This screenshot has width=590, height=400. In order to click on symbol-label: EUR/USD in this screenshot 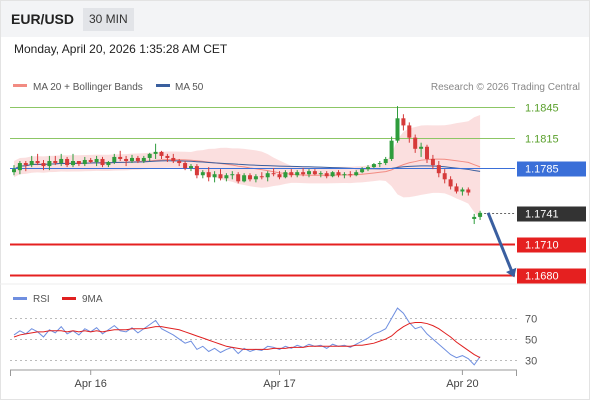, I will do `click(43, 19)`.